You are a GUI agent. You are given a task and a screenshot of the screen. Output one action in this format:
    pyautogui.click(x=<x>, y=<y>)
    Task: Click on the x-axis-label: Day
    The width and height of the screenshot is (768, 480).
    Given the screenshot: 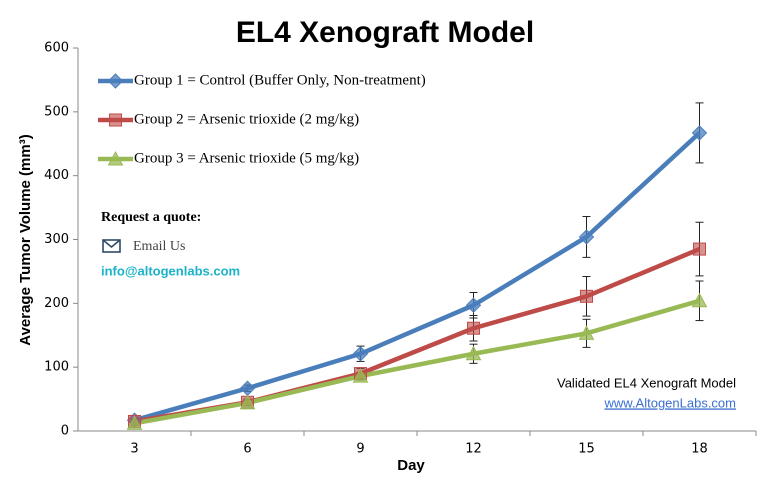 What is the action you would take?
    pyautogui.click(x=411, y=465)
    